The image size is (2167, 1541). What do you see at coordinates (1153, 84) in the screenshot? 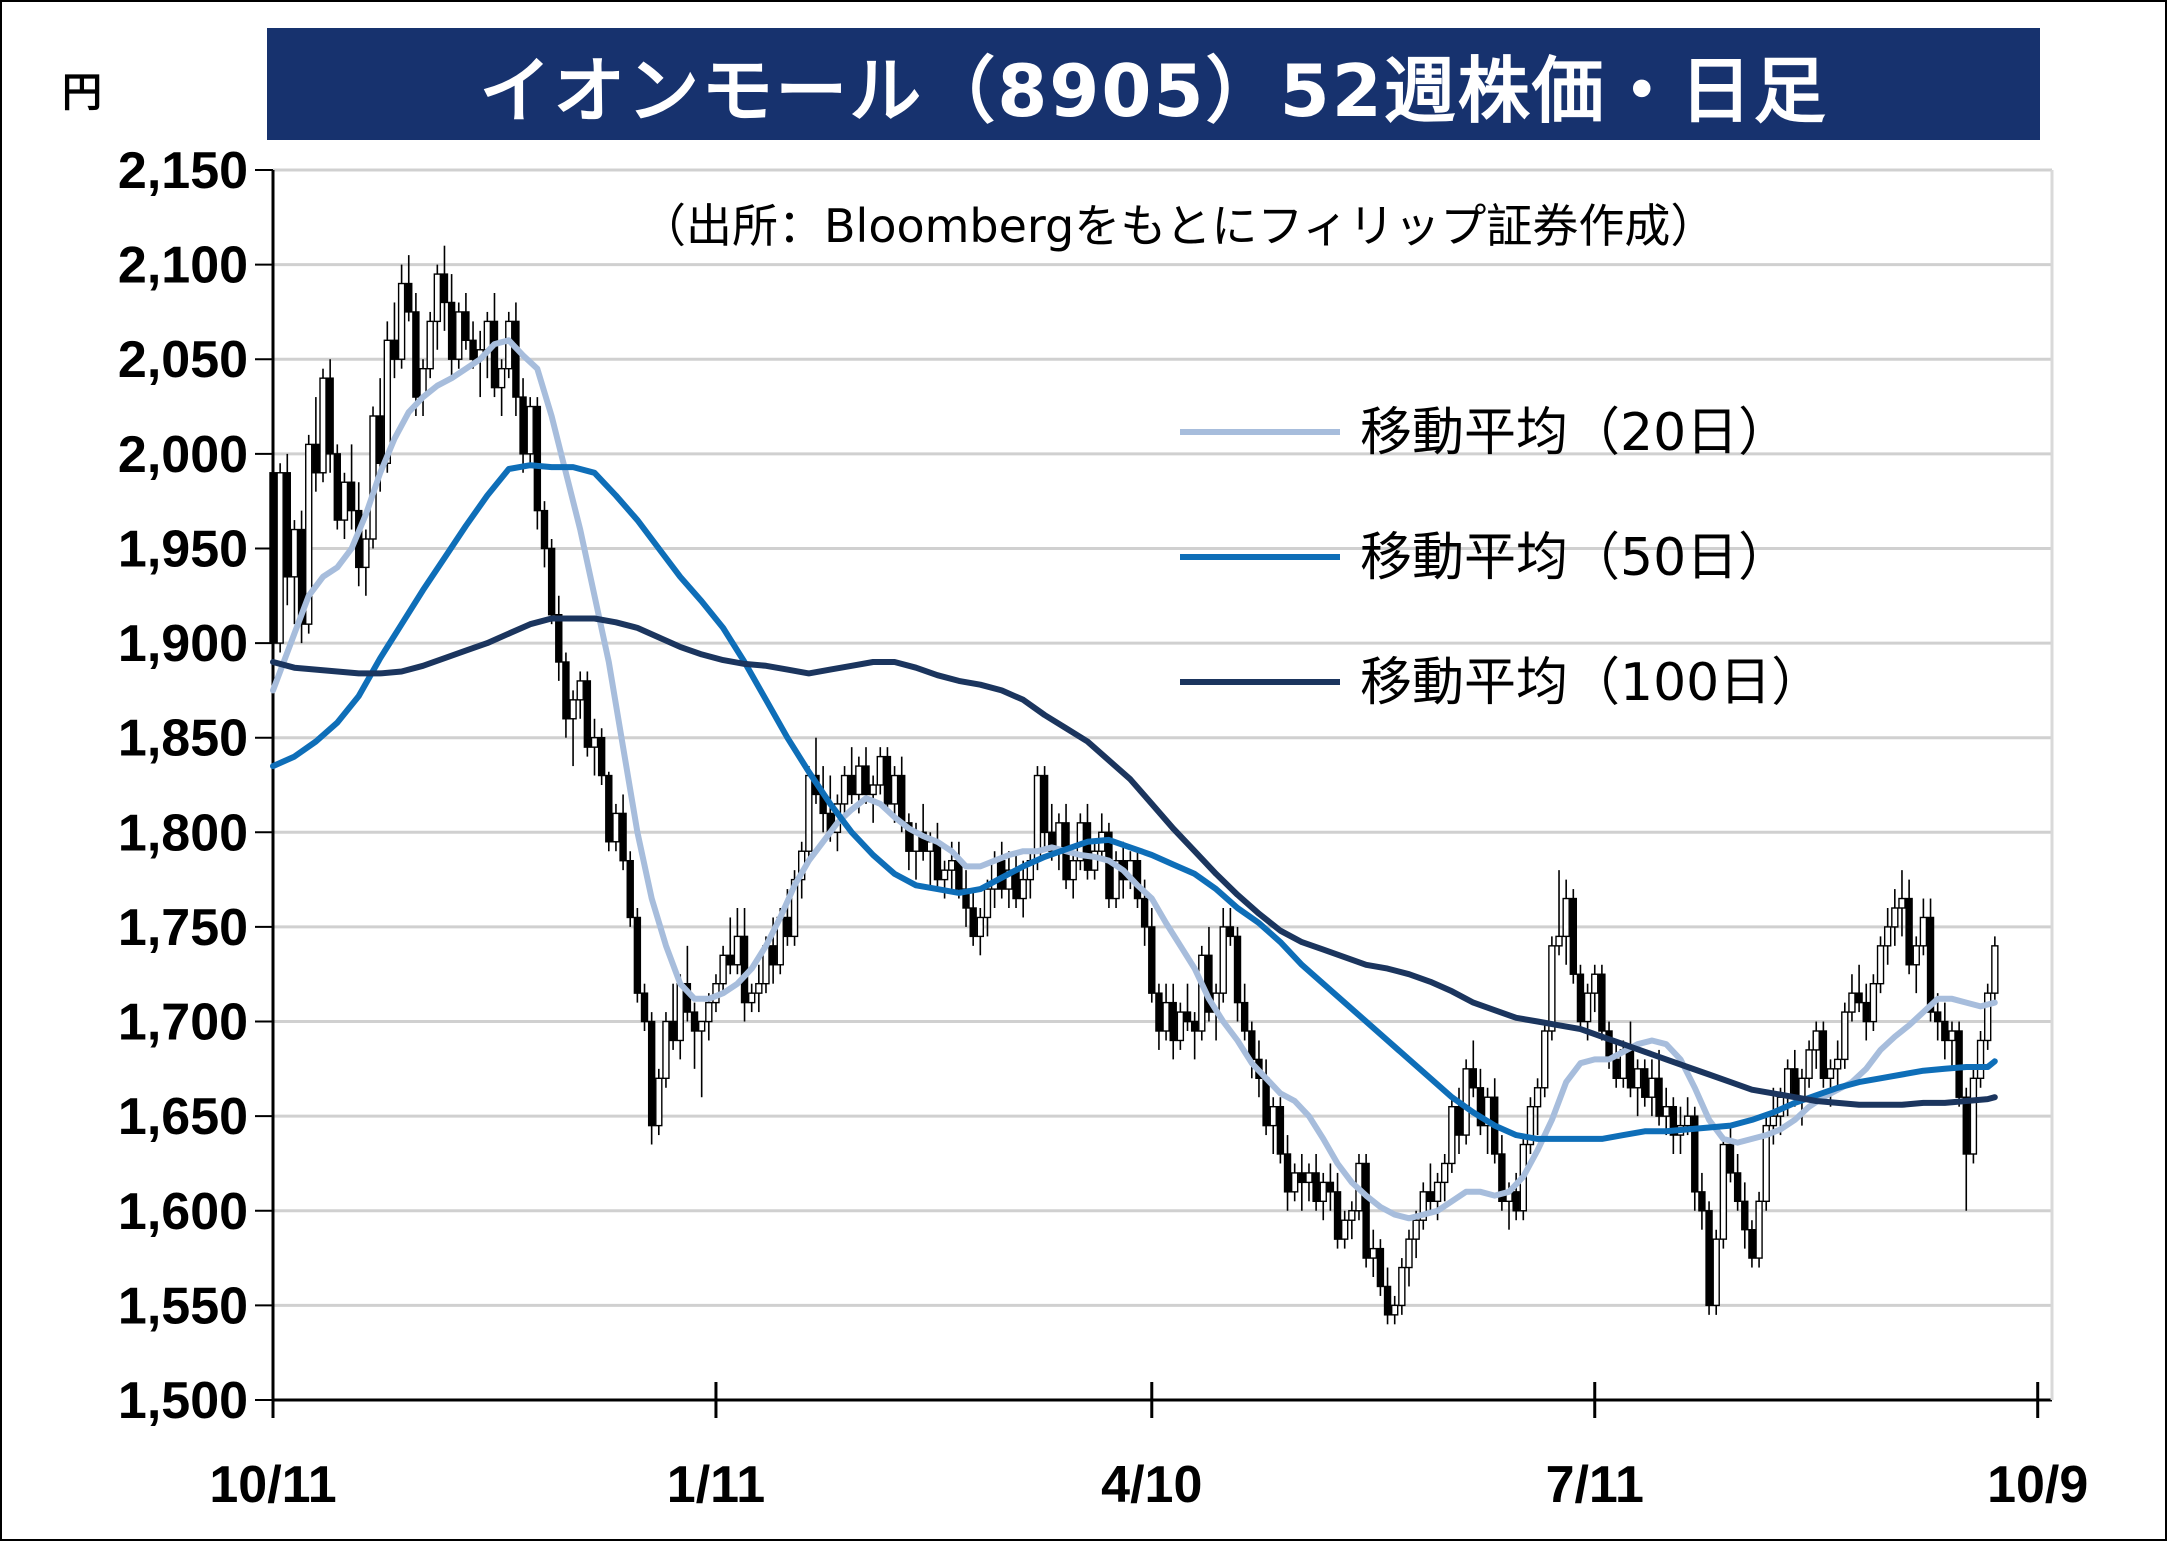
I see `title-banner: イオンモール（8905）52週株価・日足` at bounding box center [1153, 84].